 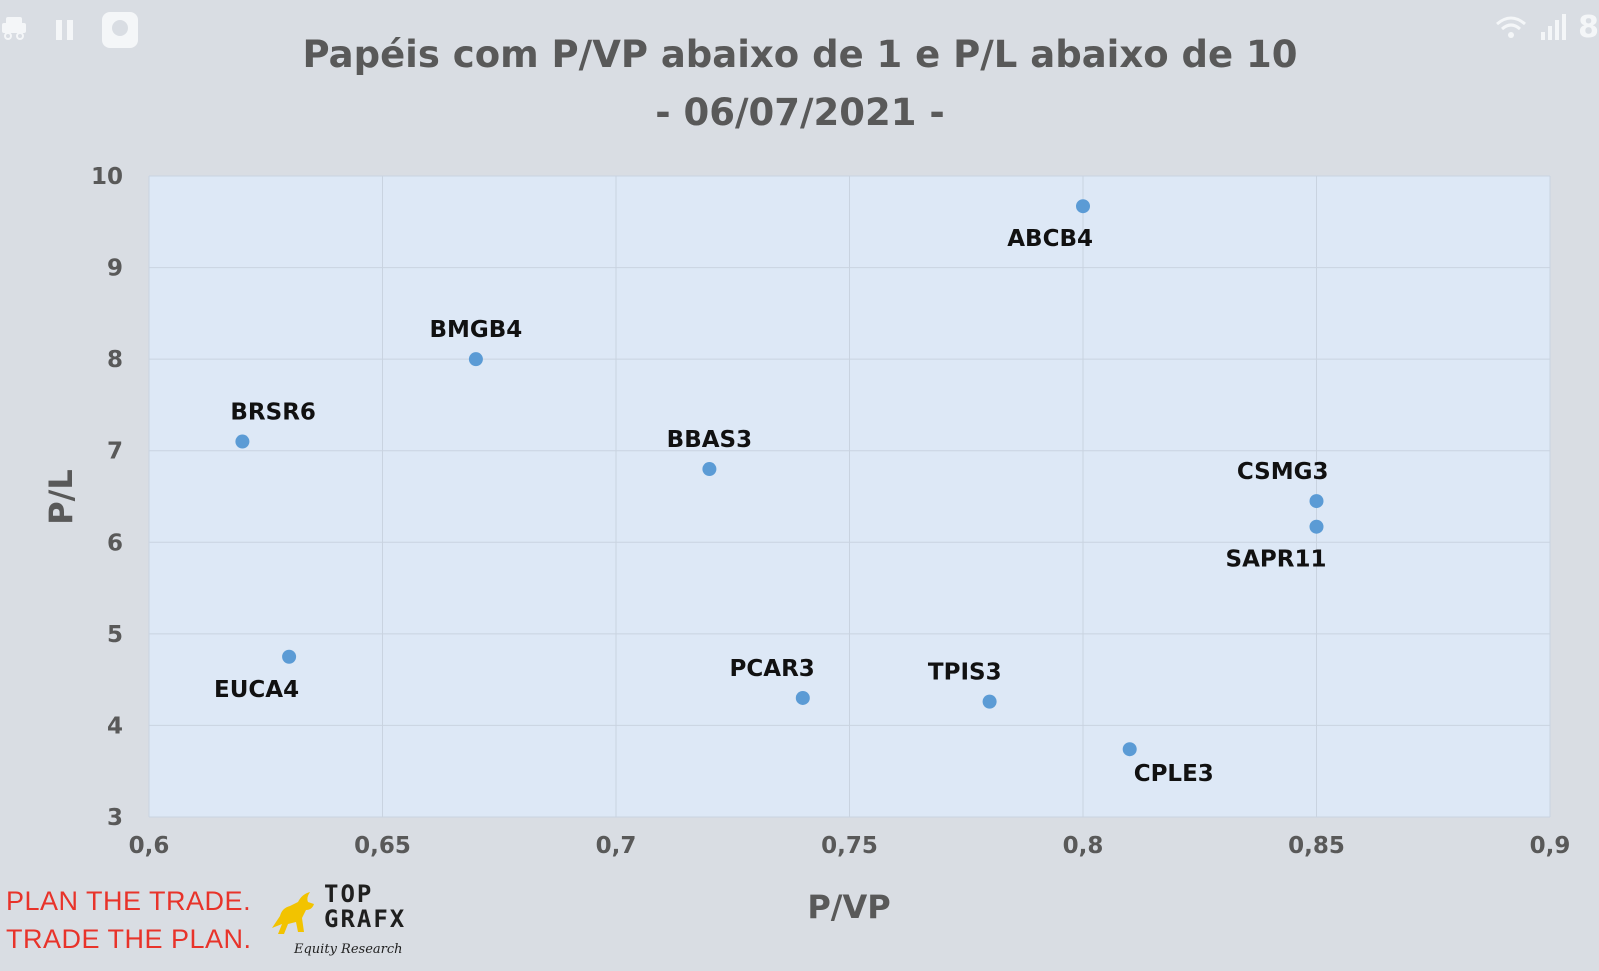 What do you see at coordinates (115, 635) in the screenshot?
I see `y-tick-label: 5` at bounding box center [115, 635].